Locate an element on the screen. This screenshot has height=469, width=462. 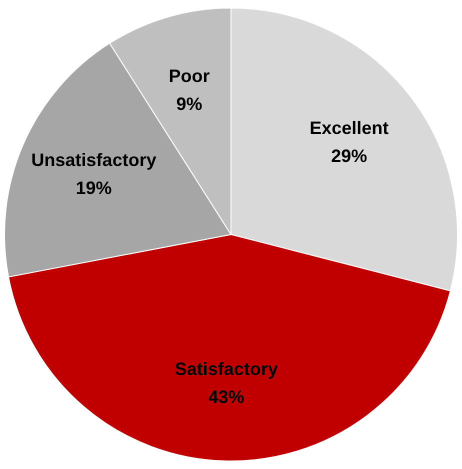
slice-label: Unsatisfactory is located at coordinates (93, 160).